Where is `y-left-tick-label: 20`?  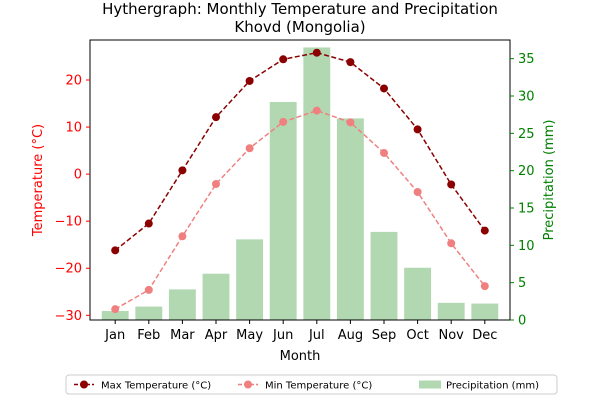
y-left-tick-label: 20 is located at coordinates (73, 81).